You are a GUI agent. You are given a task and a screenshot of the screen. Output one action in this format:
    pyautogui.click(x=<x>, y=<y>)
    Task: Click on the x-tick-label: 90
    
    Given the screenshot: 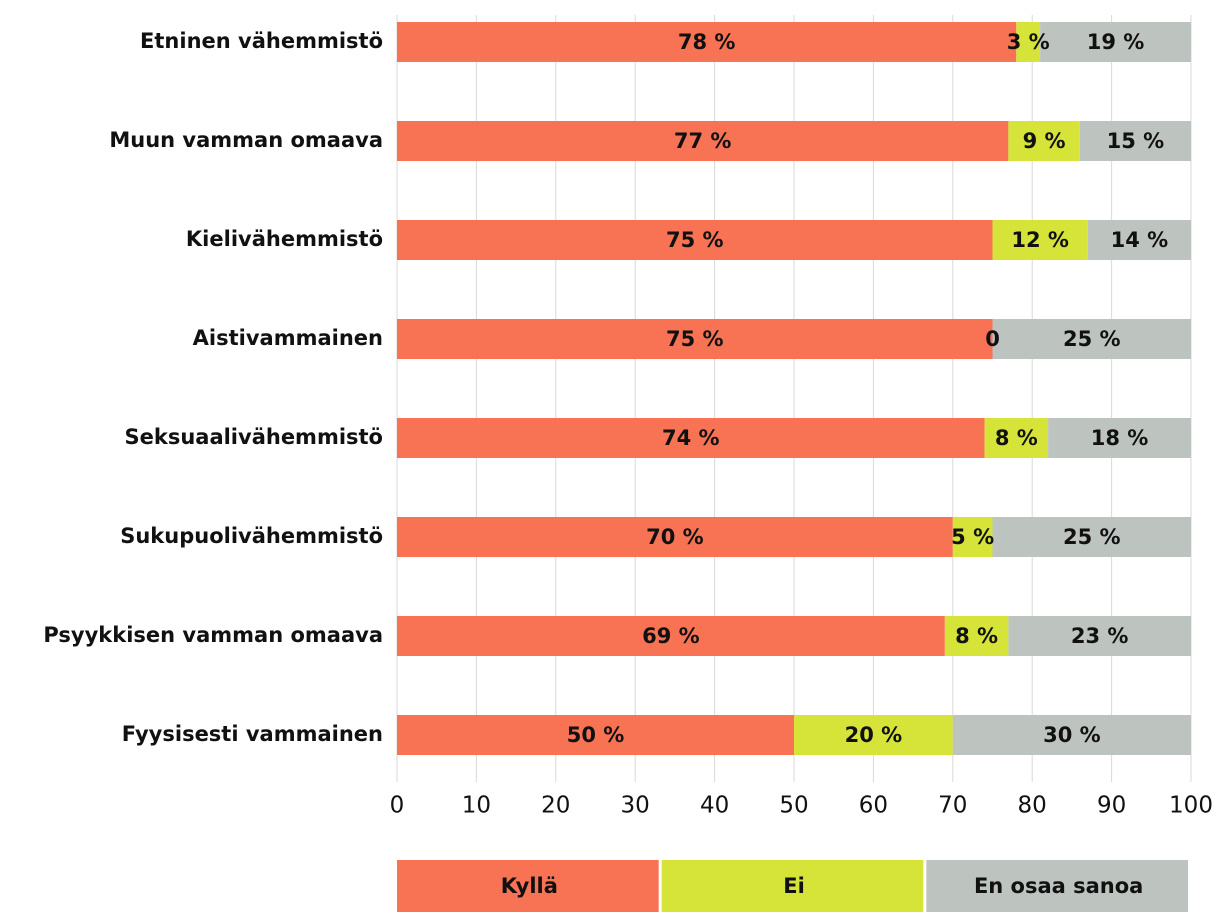 What is the action you would take?
    pyautogui.click(x=1111, y=806)
    